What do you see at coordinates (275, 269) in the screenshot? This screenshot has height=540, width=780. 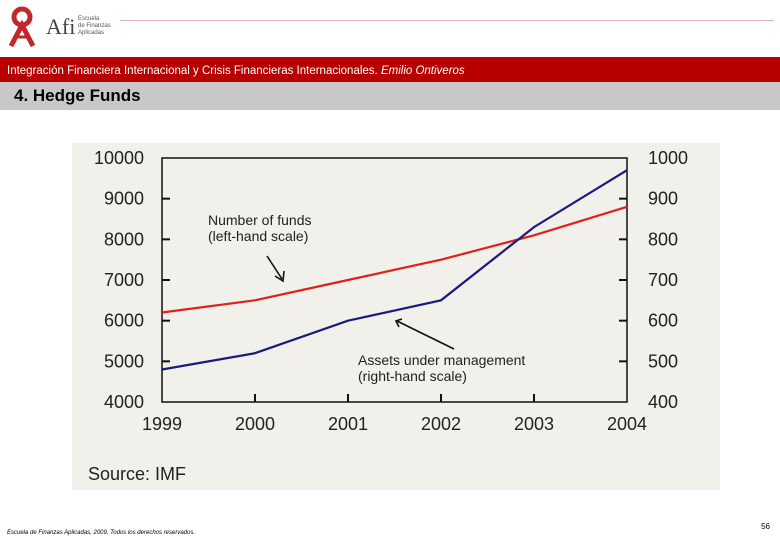 I see `annotation-arrow-funds` at bounding box center [275, 269].